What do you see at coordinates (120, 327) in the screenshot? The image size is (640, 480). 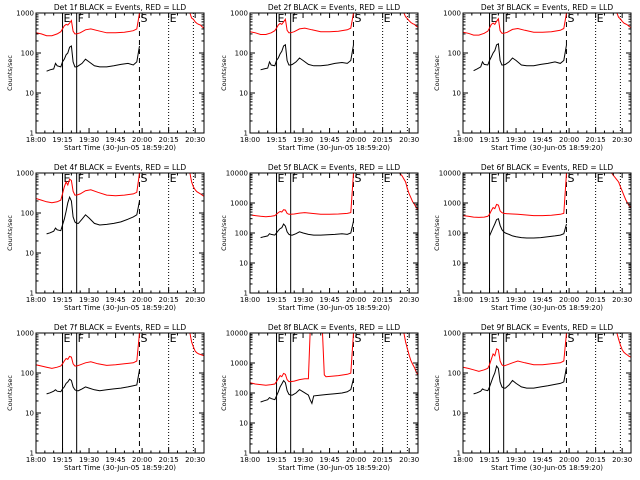 I see `chart-title: Det 7f BLACK = Events, RED = LLD` at bounding box center [120, 327].